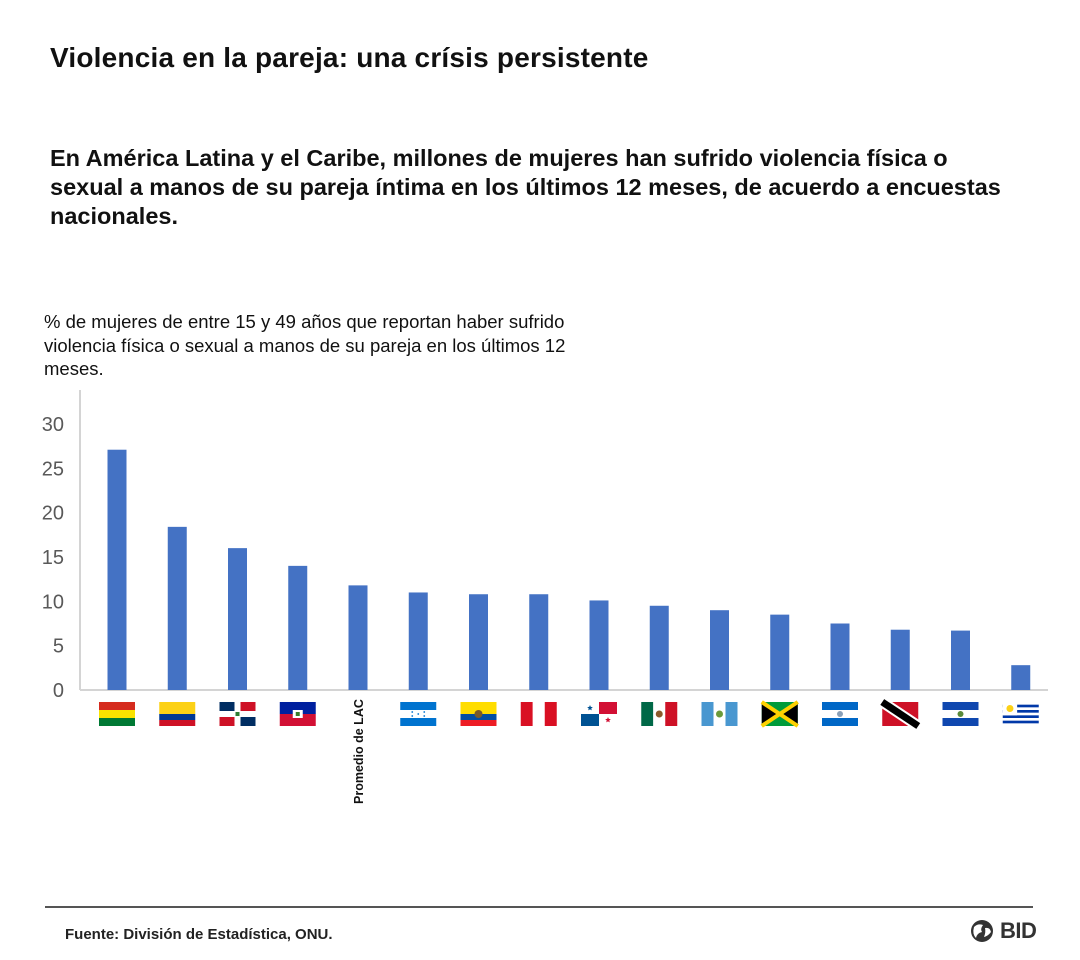  What do you see at coordinates (780, 652) in the screenshot?
I see `bar-jamaica` at bounding box center [780, 652].